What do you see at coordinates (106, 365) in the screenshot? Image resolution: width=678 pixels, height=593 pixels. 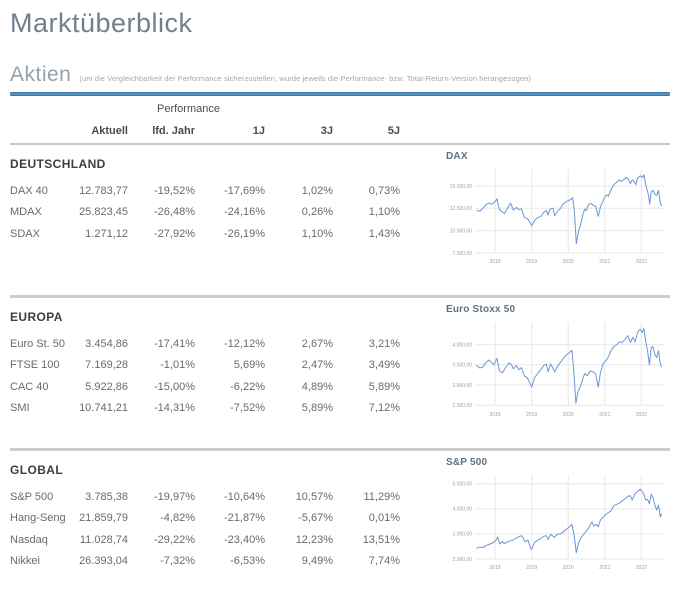 I see `index-value: 7.169,28` at bounding box center [106, 365].